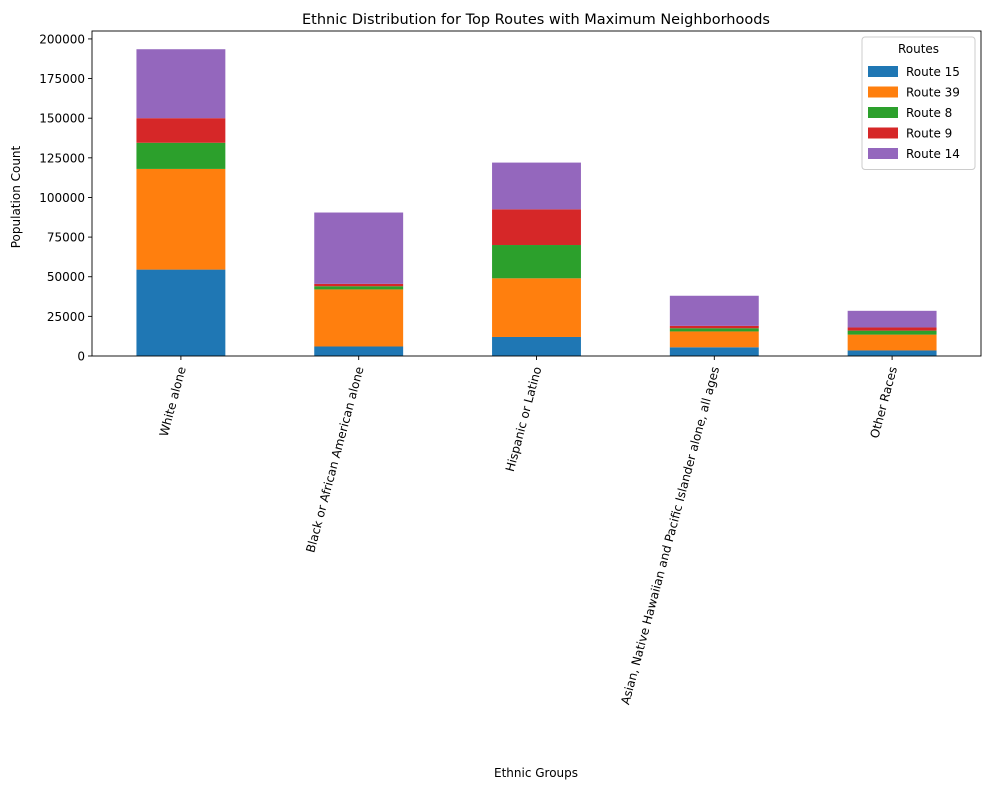 The image size is (989, 790). I want to click on legend-title: Routes, so click(918, 49).